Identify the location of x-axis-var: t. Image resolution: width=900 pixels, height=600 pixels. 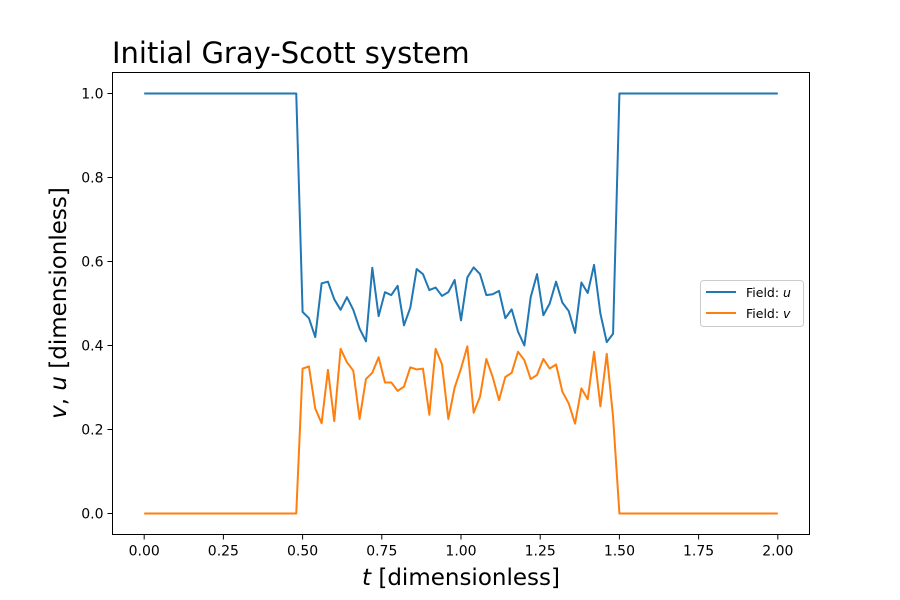
(367, 578).